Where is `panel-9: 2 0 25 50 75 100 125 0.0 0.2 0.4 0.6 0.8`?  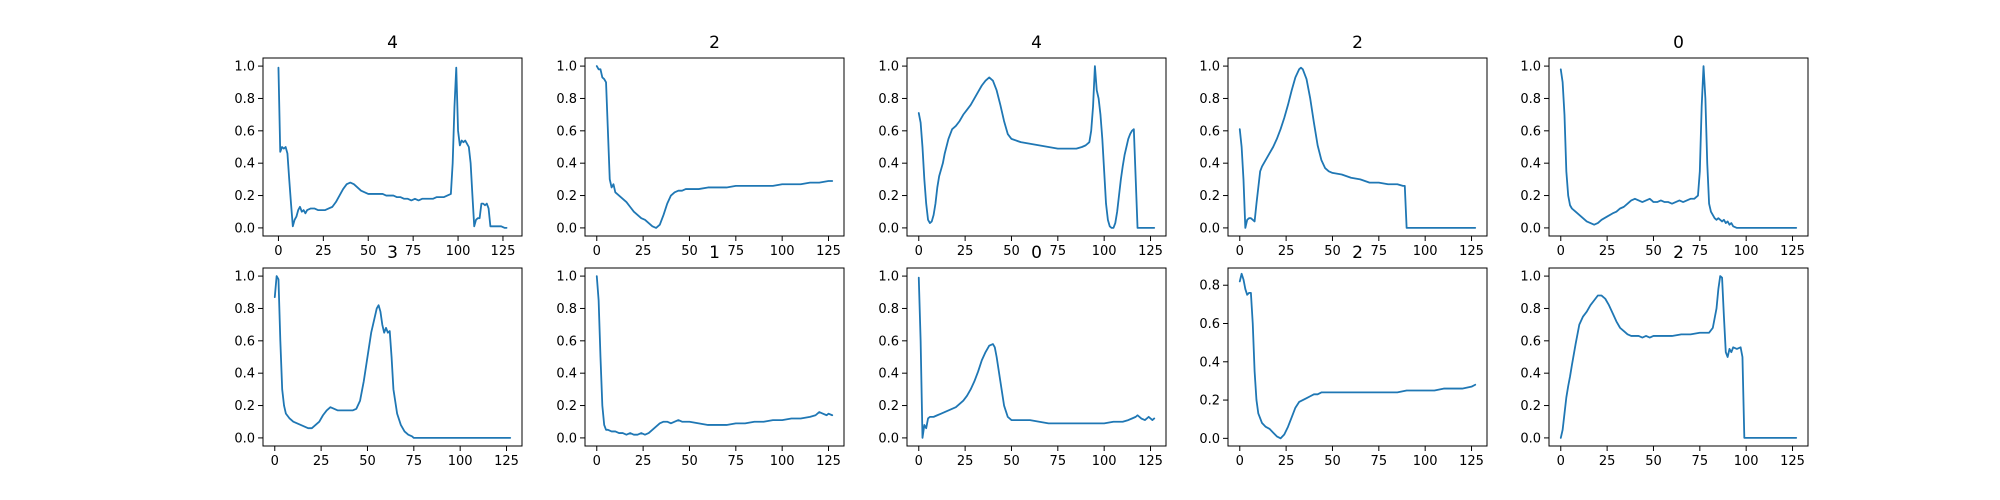 panel-9: 2 0 25 50 75 100 125 0.0 0.2 0.4 0.6 0.8 is located at coordinates (1343, 356).